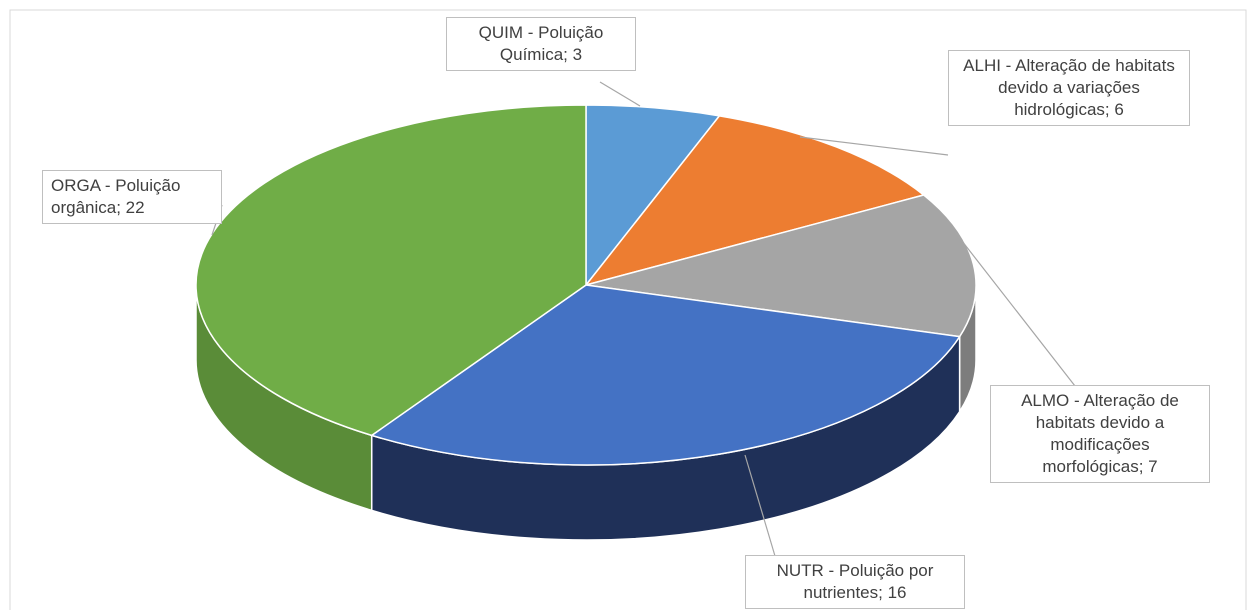 The image size is (1252, 610). I want to click on data-label: NUTR - Poluição por nutrientes; 16, so click(855, 582).